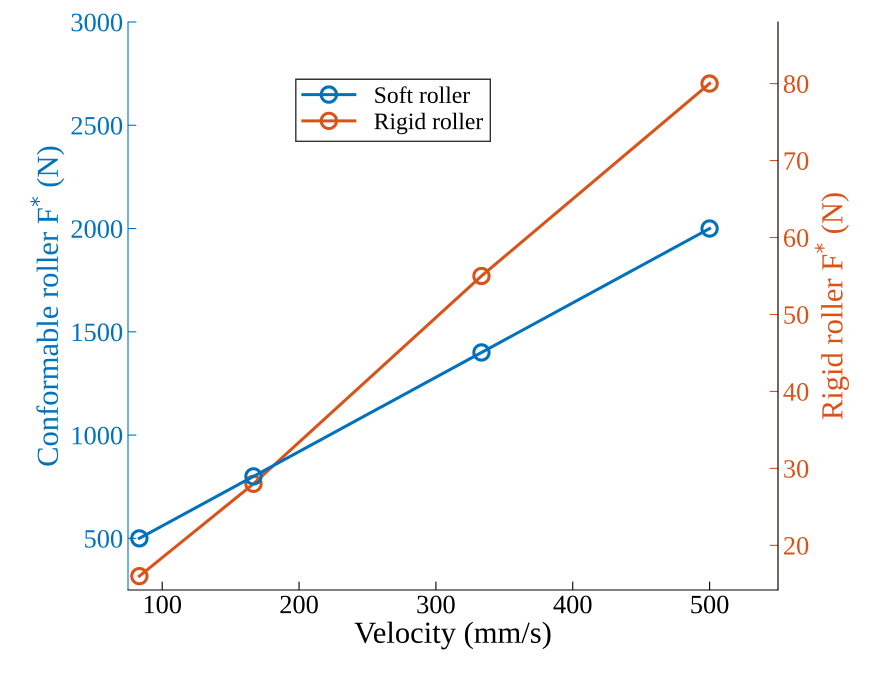 Image resolution: width=872 pixels, height=673 pixels. What do you see at coordinates (796, 238) in the screenshot?
I see `y2-tick-label: 60` at bounding box center [796, 238].